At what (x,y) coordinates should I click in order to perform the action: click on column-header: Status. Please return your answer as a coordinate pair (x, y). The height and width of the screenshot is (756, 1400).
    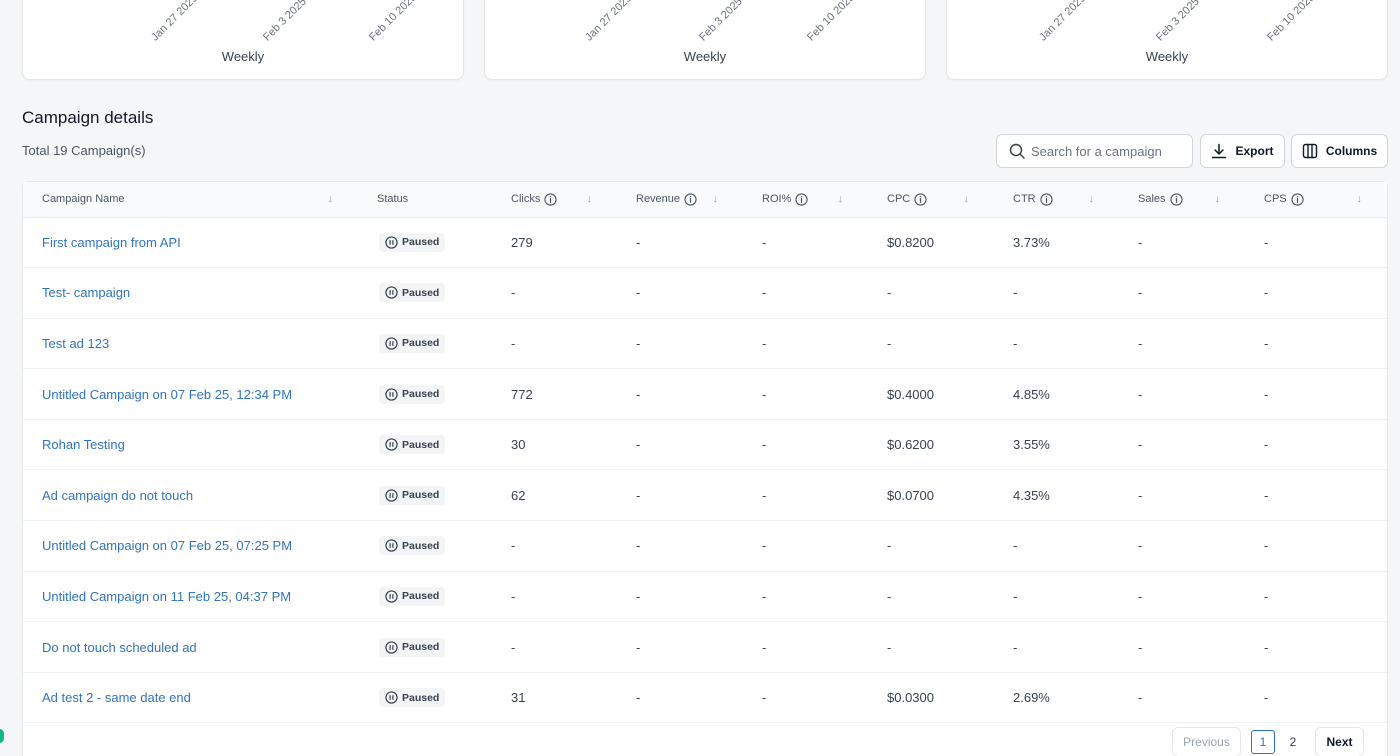
    Looking at the image, I should click on (425, 200).